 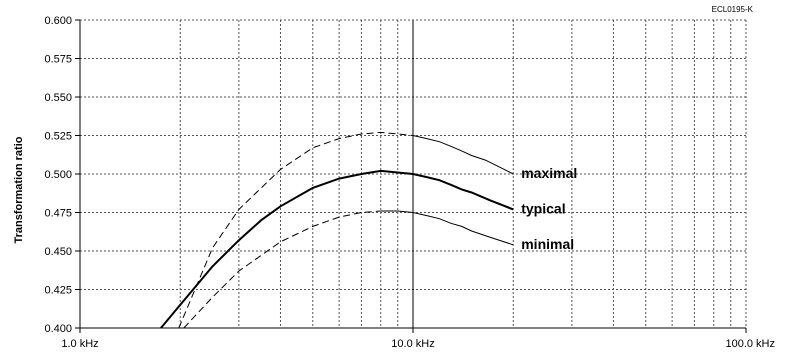 What do you see at coordinates (58, 214) in the screenshot?
I see `y-tick-label: 0.475` at bounding box center [58, 214].